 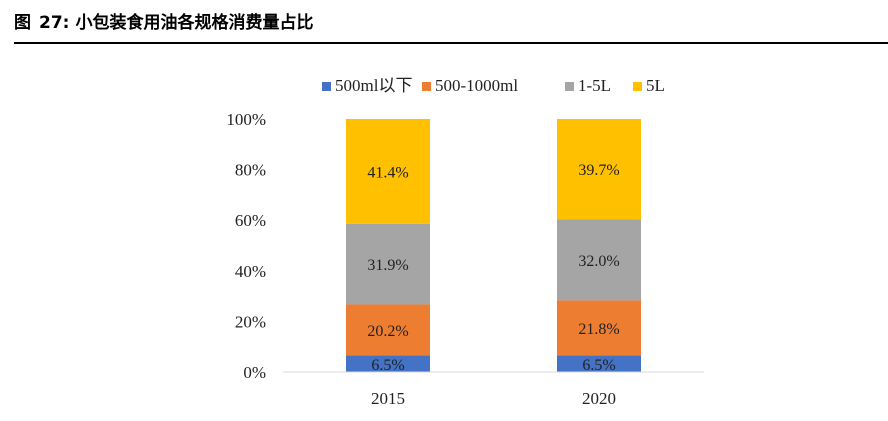 I want to click on chart-legend: 500ml以下 500-1000ml 1-5L 5L, so click(x=493, y=85).